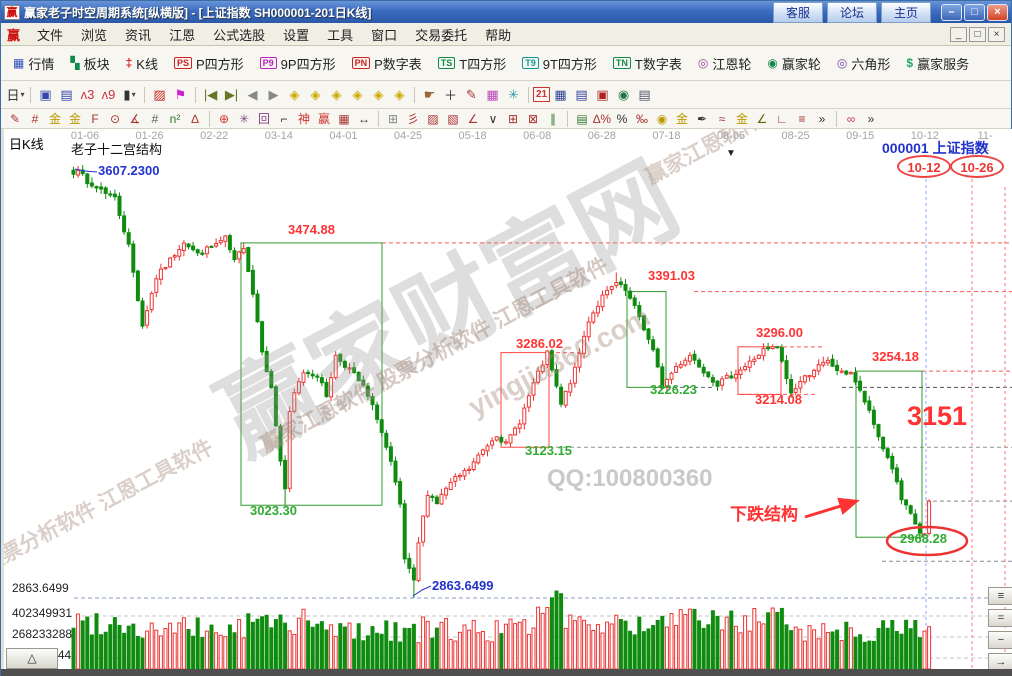 The image size is (1012, 676). Describe the element at coordinates (412, 119) in the screenshot. I see `fan-button: 彡` at that location.